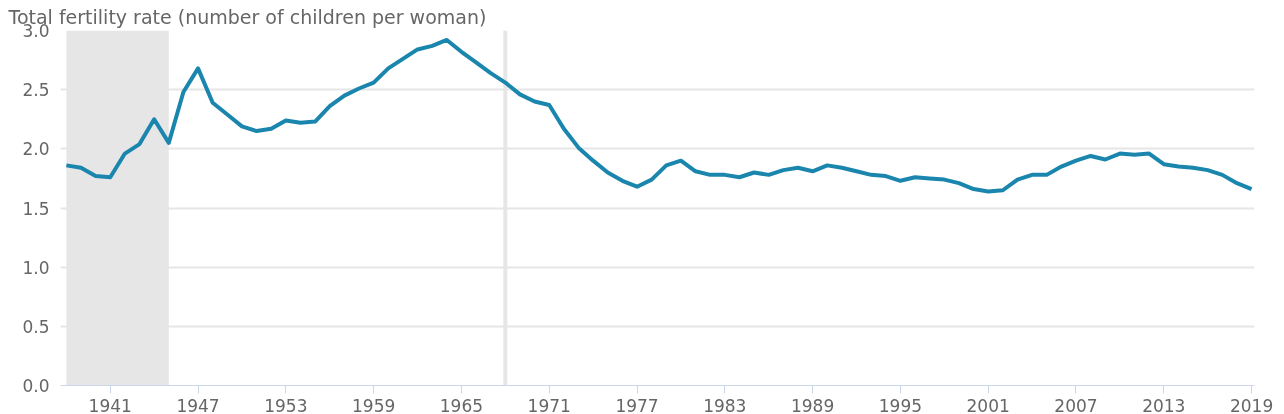 This screenshot has width=1284, height=414. I want to click on x-tick-label: 2013, so click(1164, 404).